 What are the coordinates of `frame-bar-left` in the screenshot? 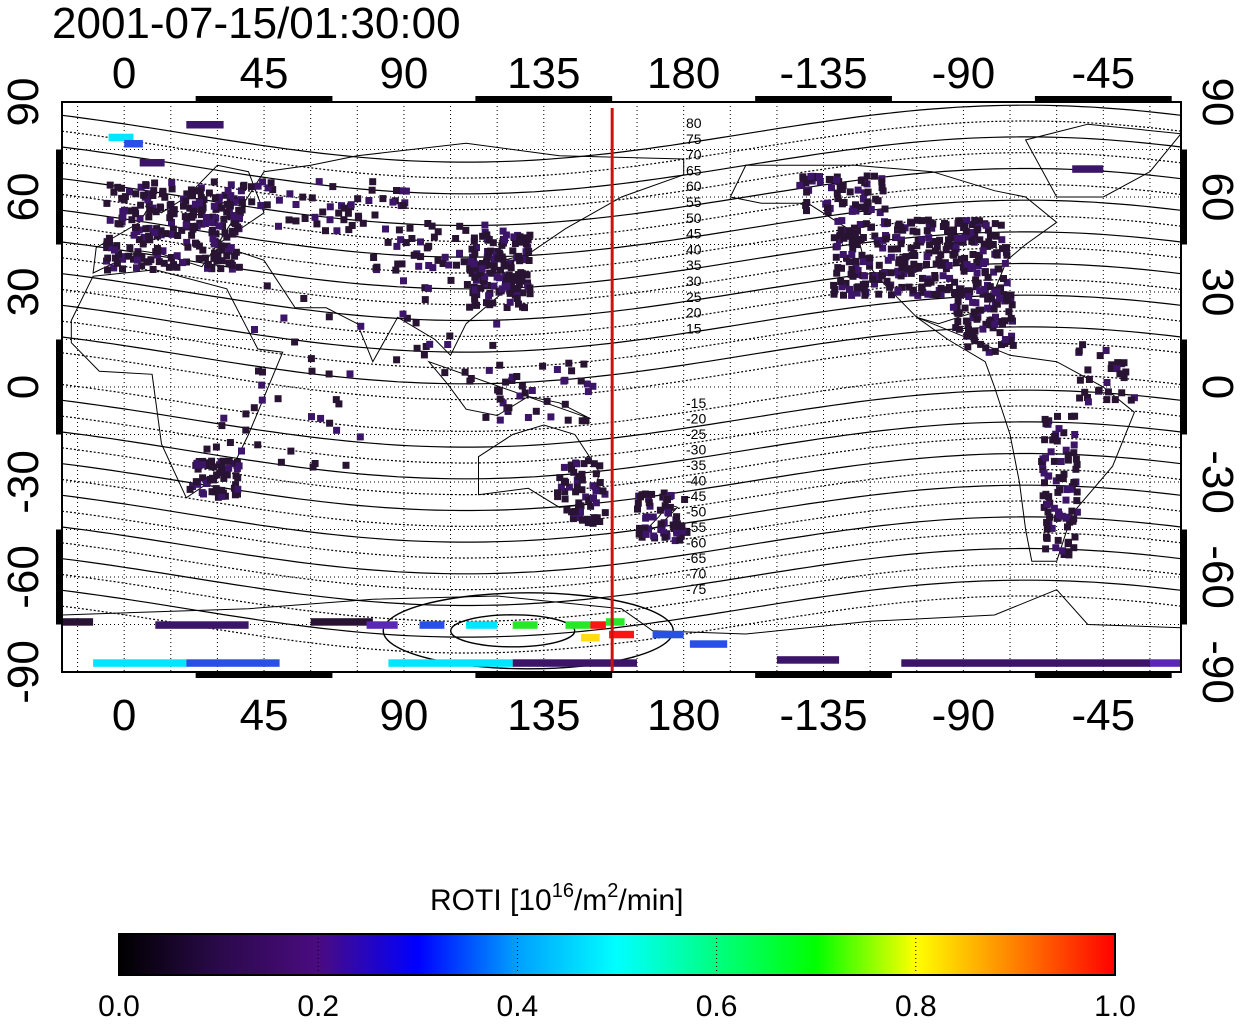 It's located at (59, 197).